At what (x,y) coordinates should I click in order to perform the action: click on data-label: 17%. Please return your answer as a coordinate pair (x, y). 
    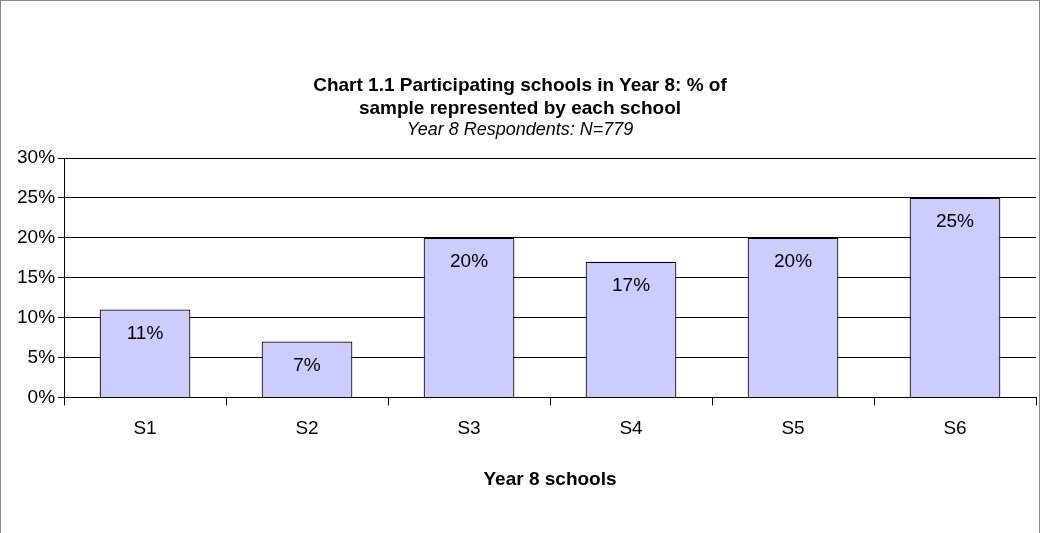
    Looking at the image, I should click on (631, 284).